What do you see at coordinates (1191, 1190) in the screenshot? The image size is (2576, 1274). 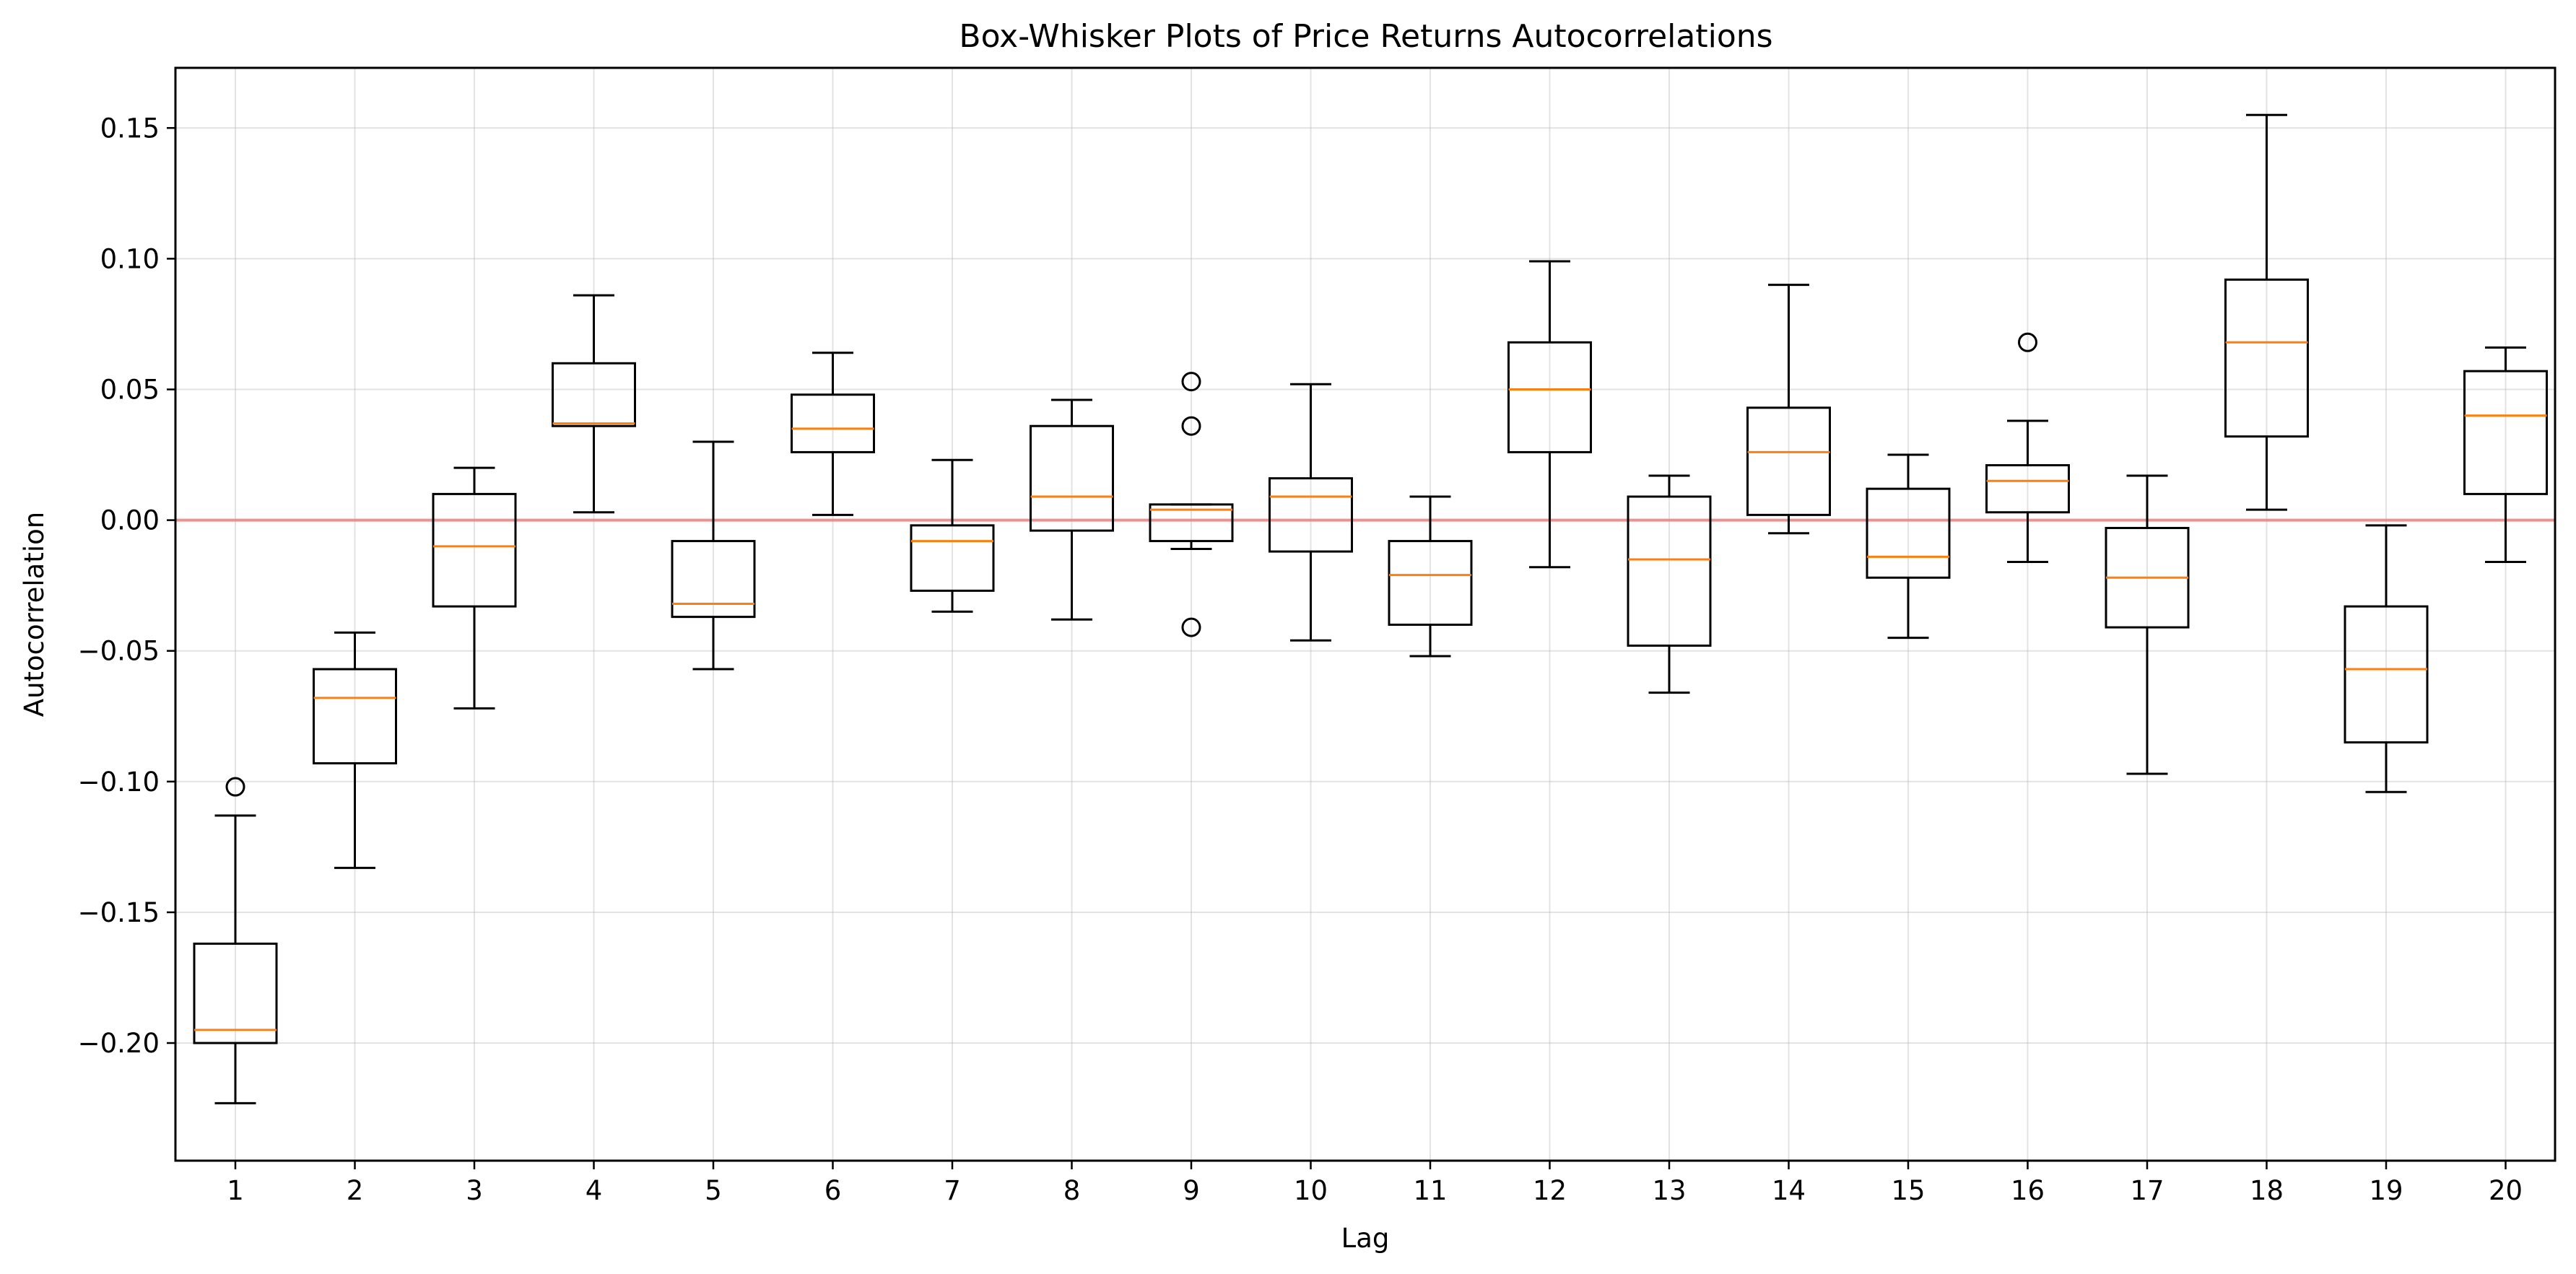 I see `x-tick-label: 9` at bounding box center [1191, 1190].